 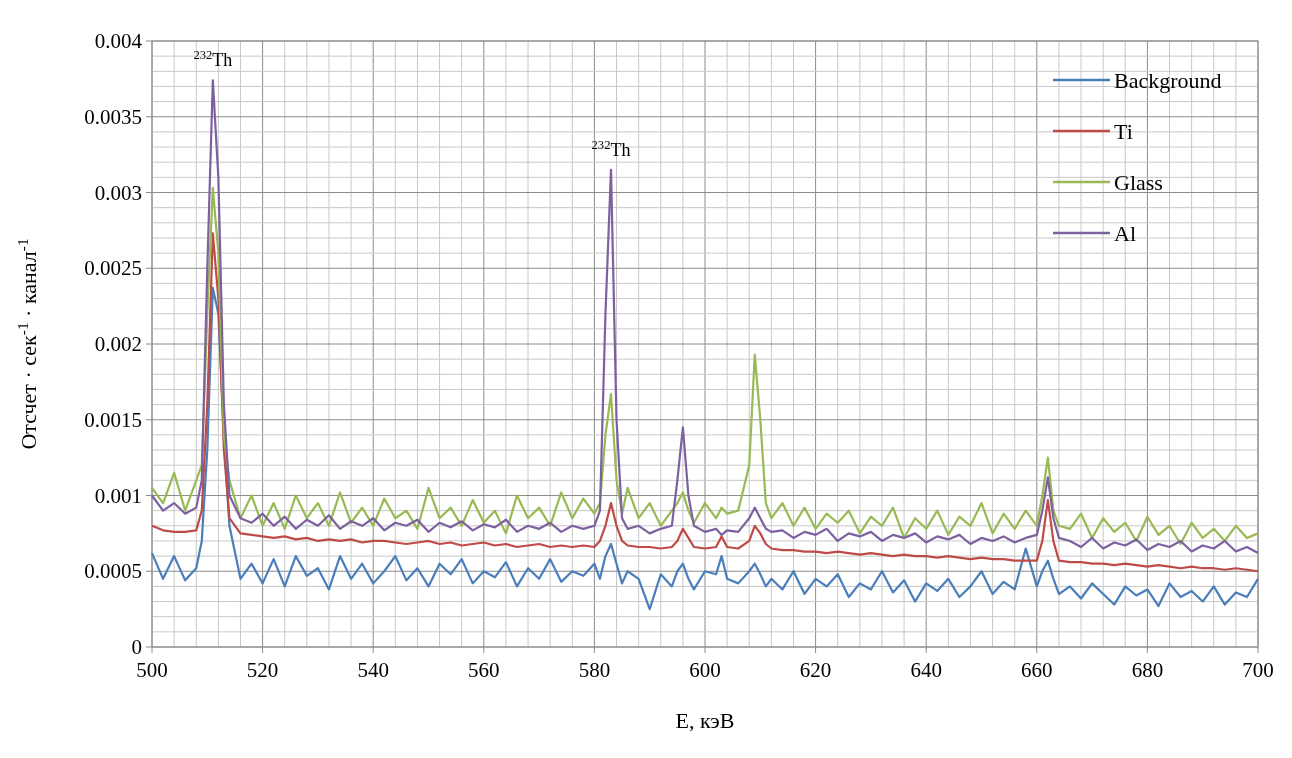 What do you see at coordinates (705, 720) in the screenshot?
I see `x-axis-title: E, кэВ` at bounding box center [705, 720].